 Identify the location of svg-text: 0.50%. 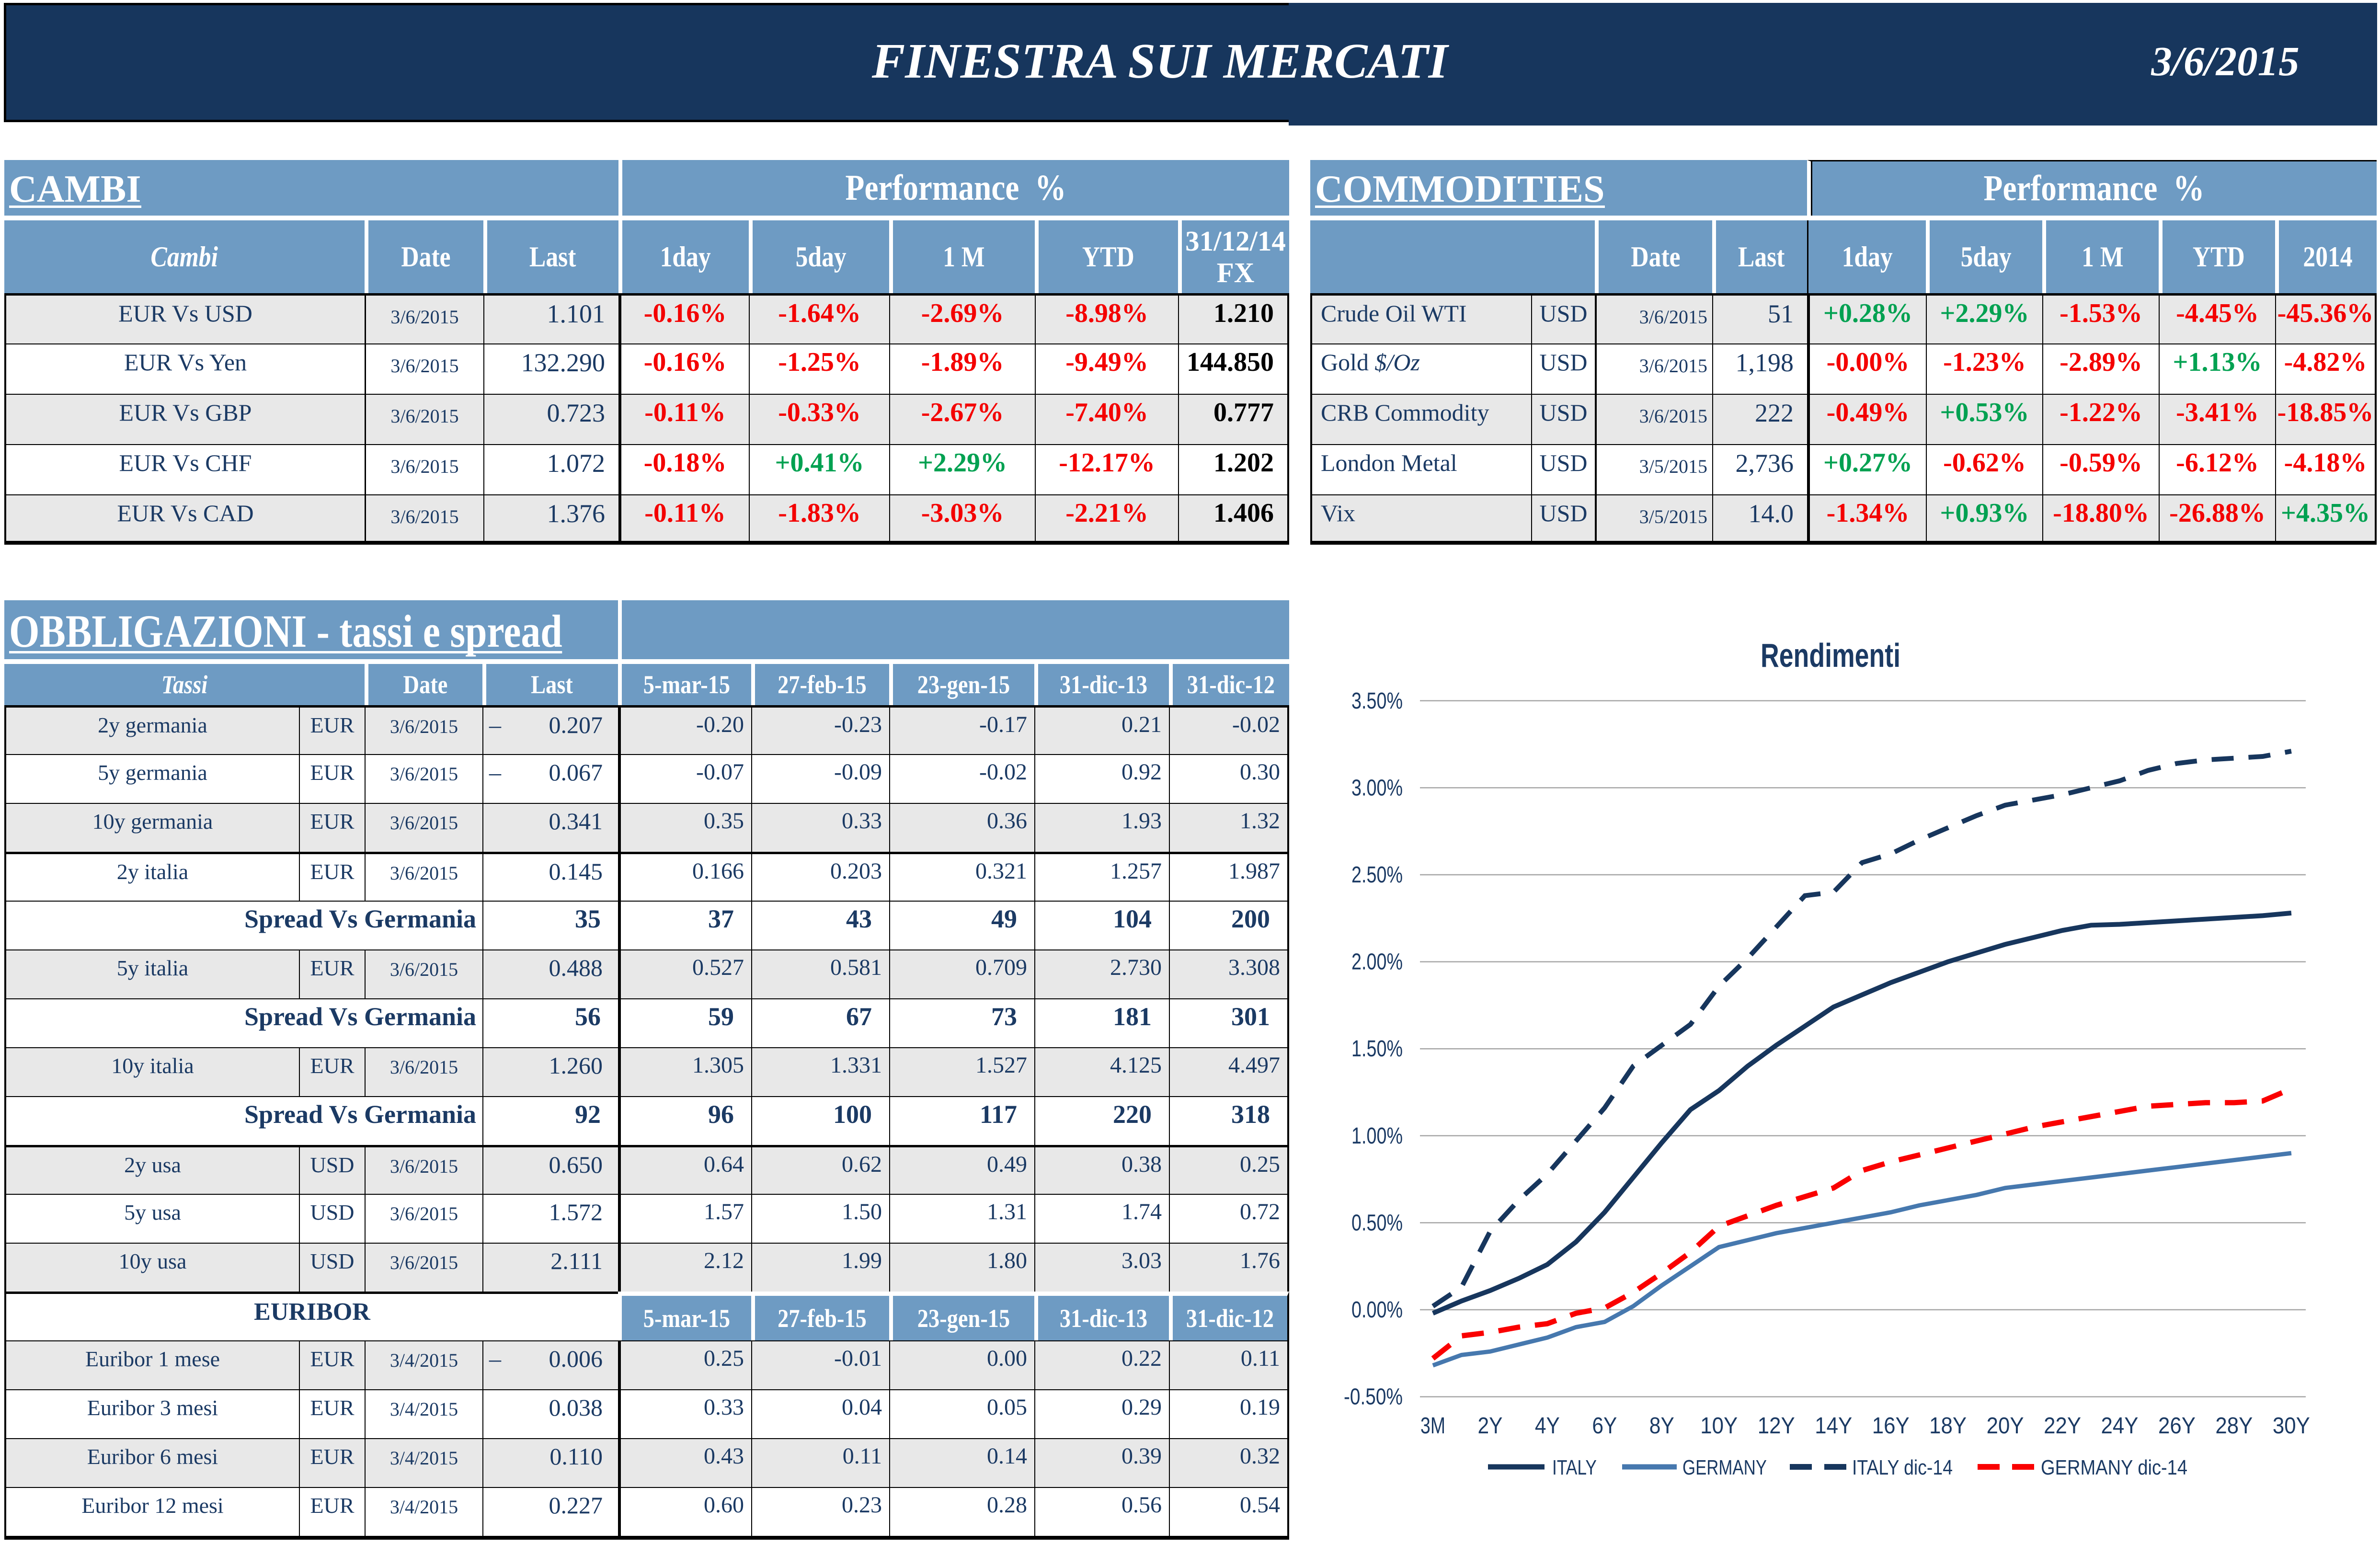
(1377, 1222).